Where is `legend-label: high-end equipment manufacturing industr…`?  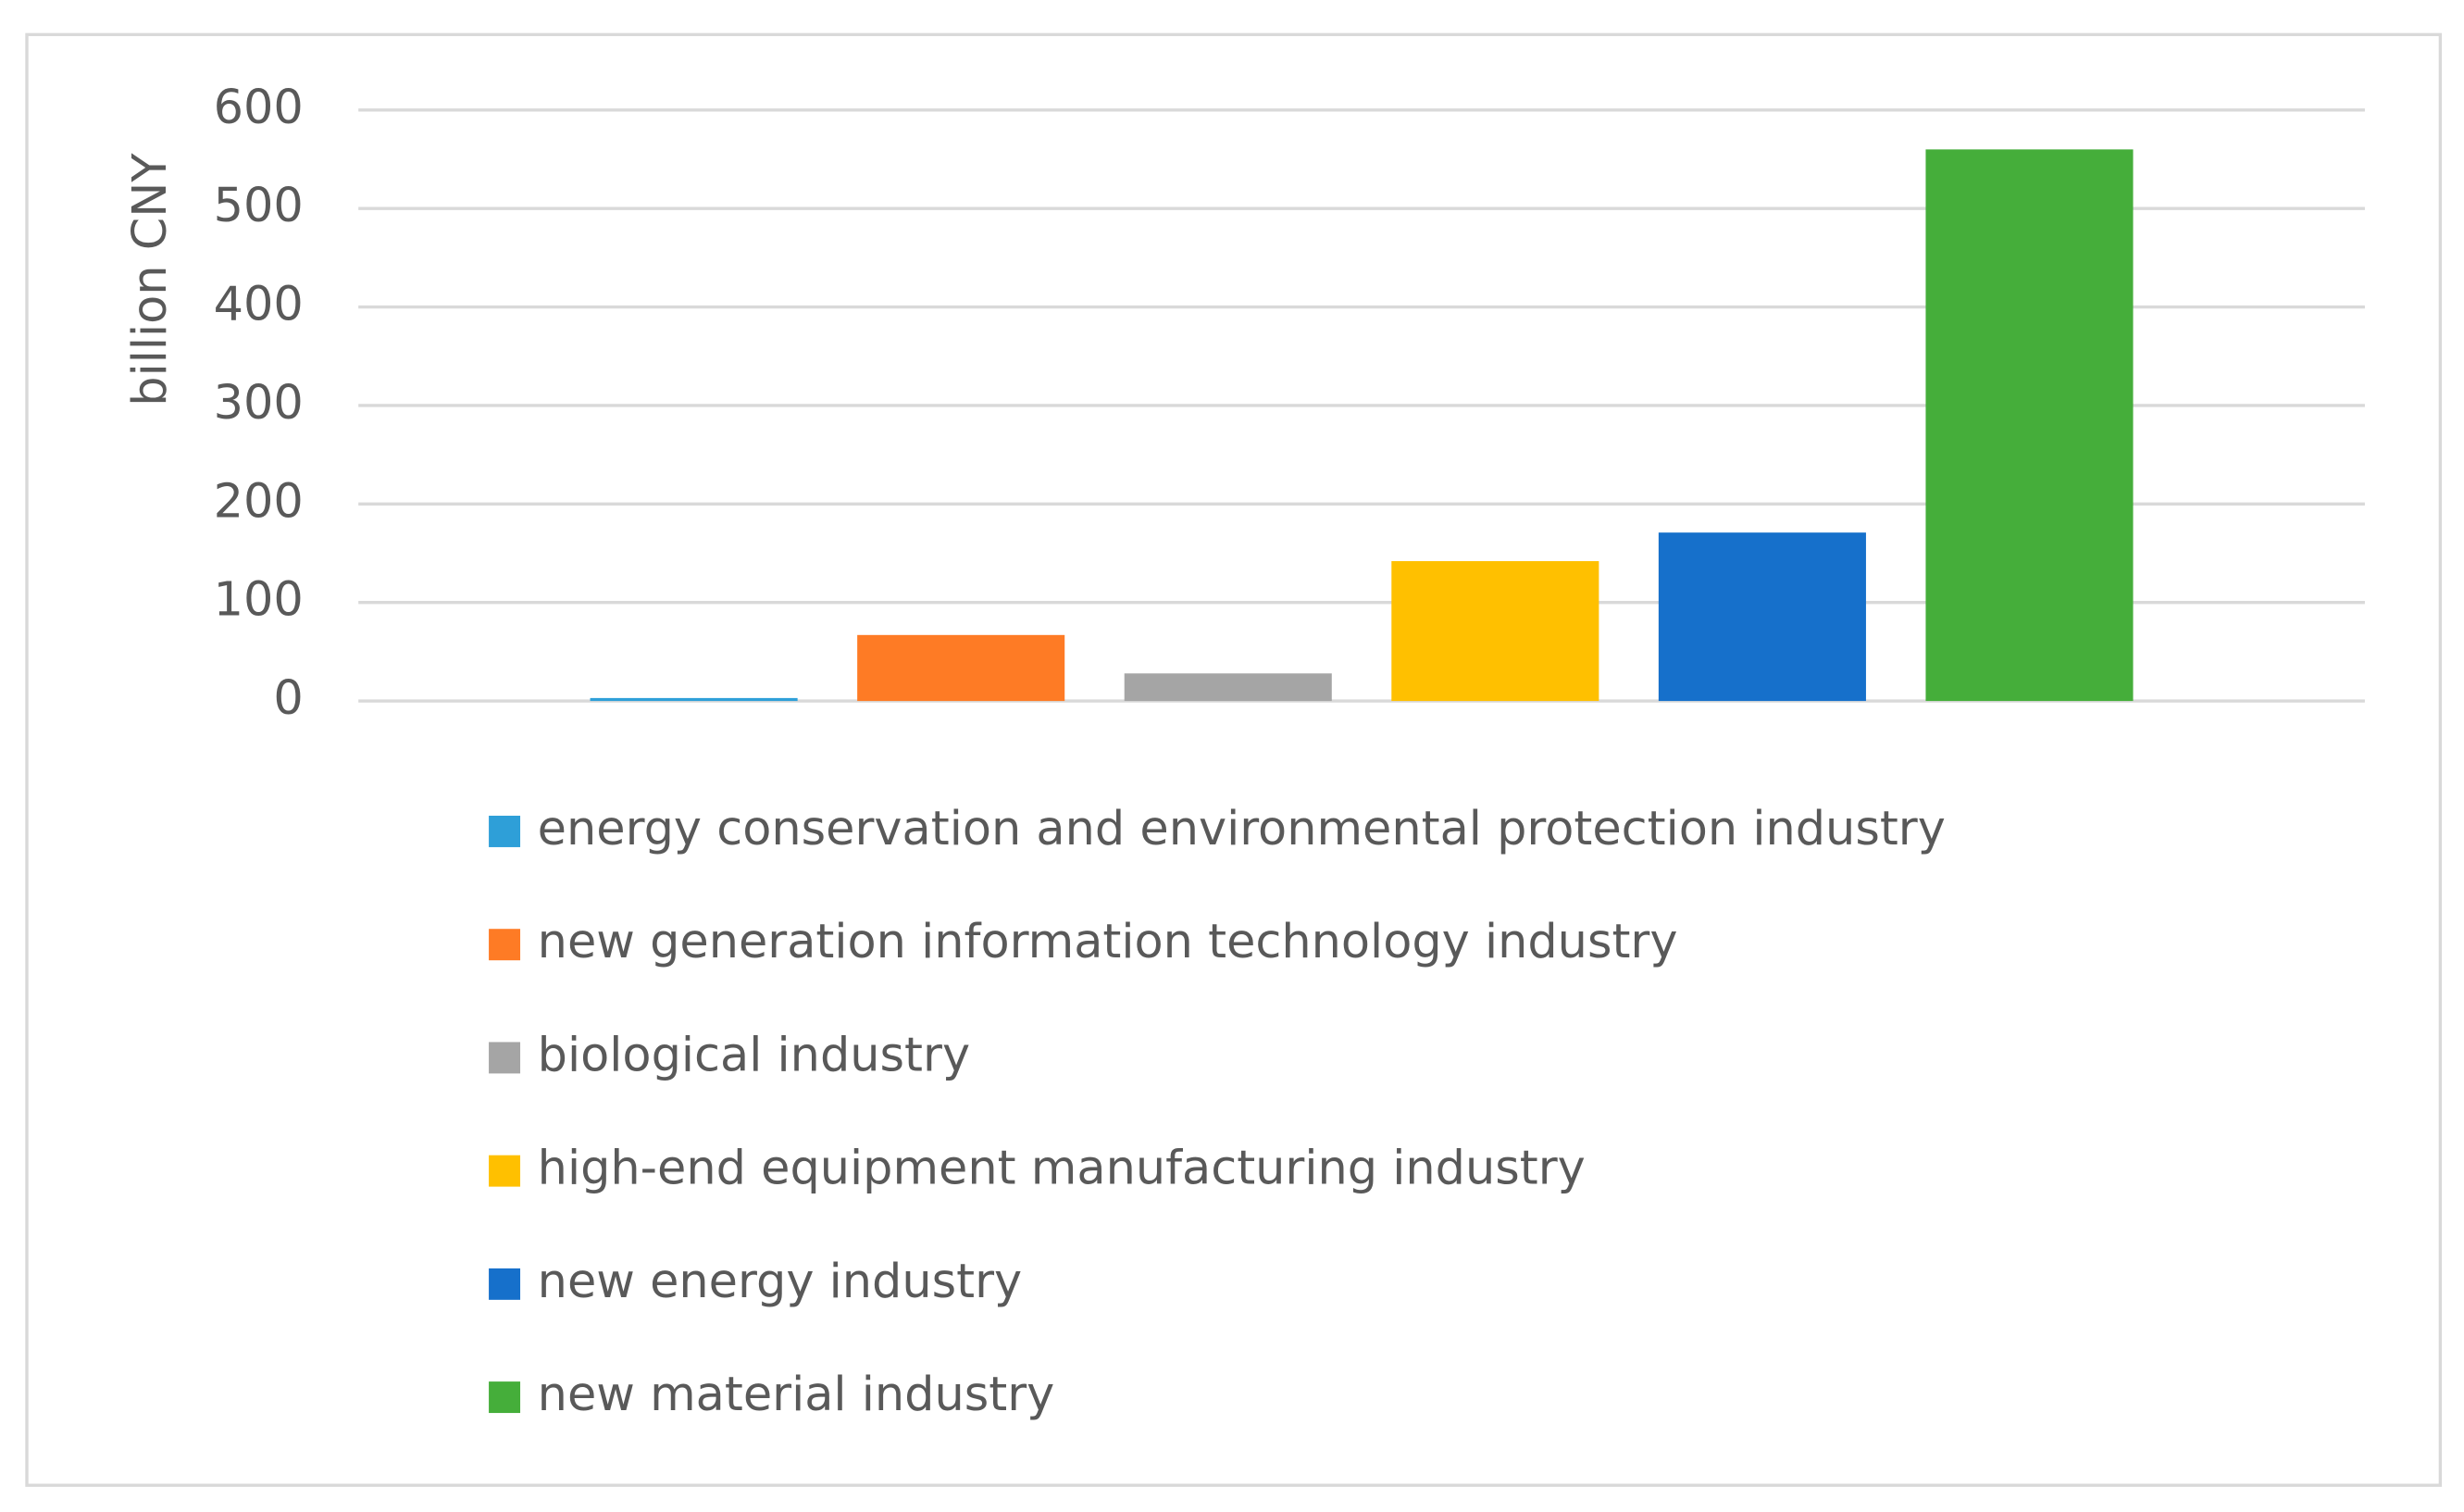
legend-label: high-end equipment manufacturing industr… is located at coordinates (1062, 1169).